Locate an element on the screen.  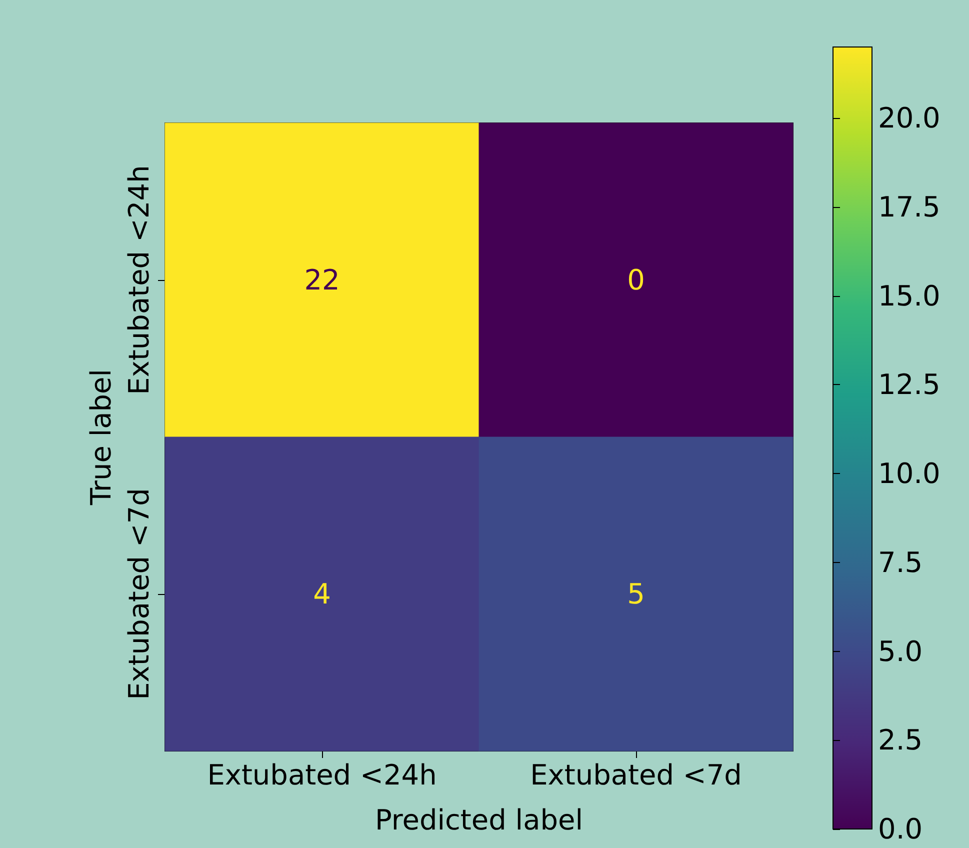
color-bar-label: 10.0 is located at coordinates (909, 473).